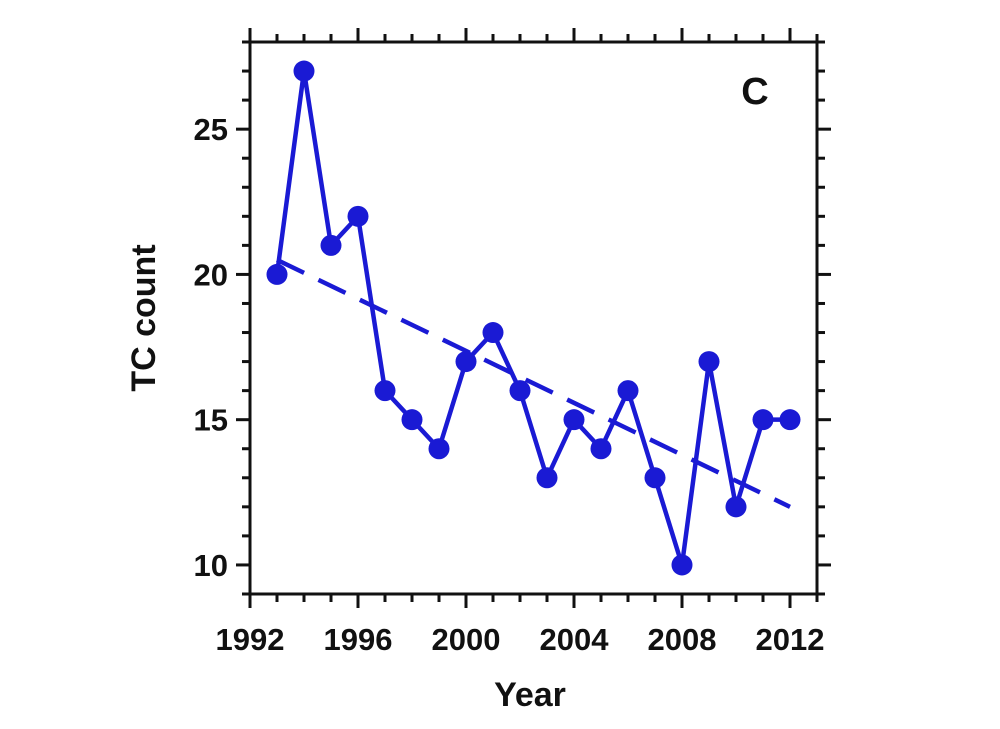  Describe the element at coordinates (144, 317) in the screenshot. I see `y-axis-title: TC count` at that location.